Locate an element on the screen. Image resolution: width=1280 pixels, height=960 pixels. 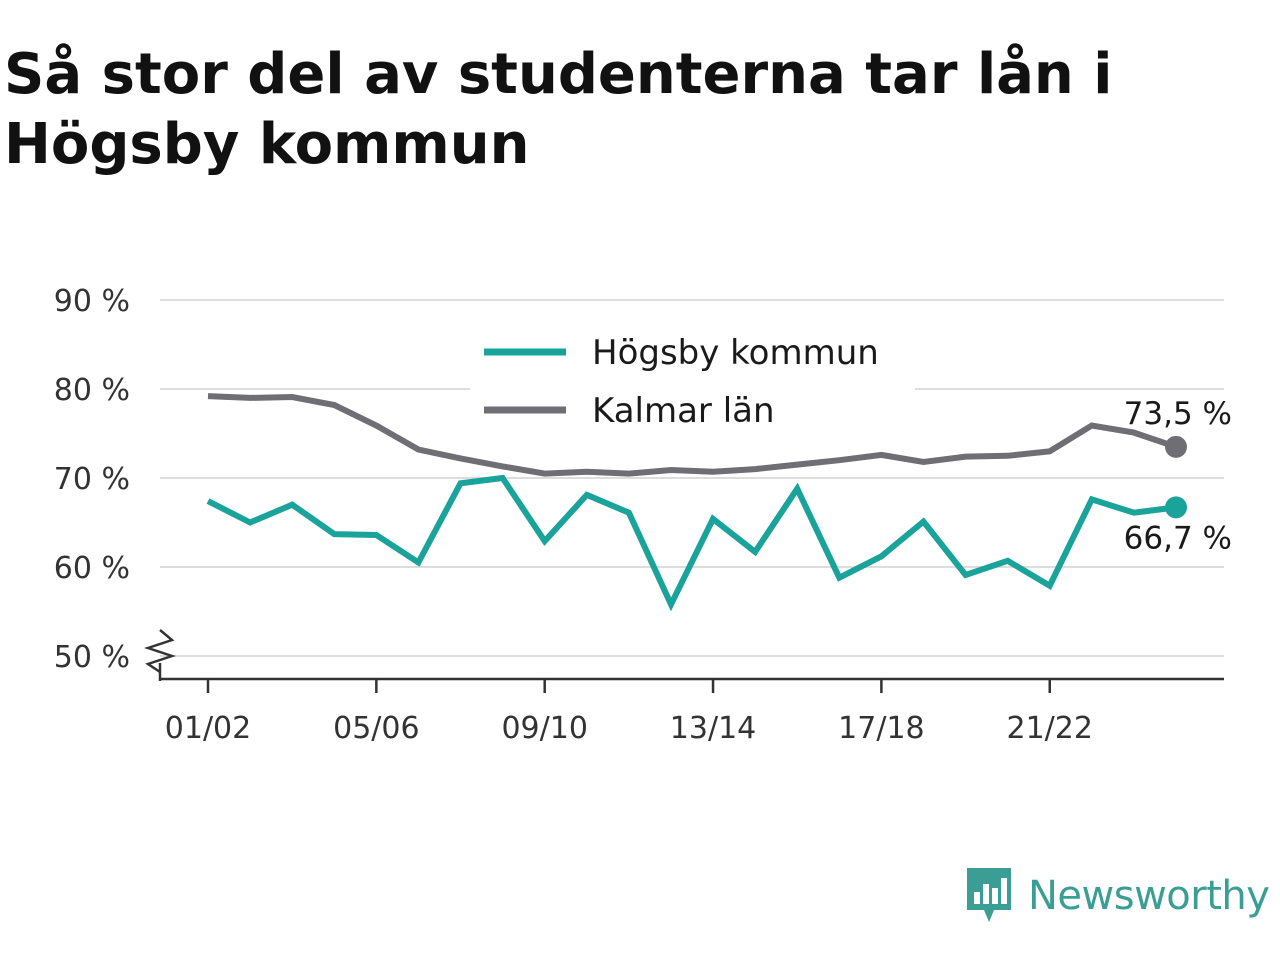
legend: Högsby kommun Kalmar län is located at coordinates (692, 385).